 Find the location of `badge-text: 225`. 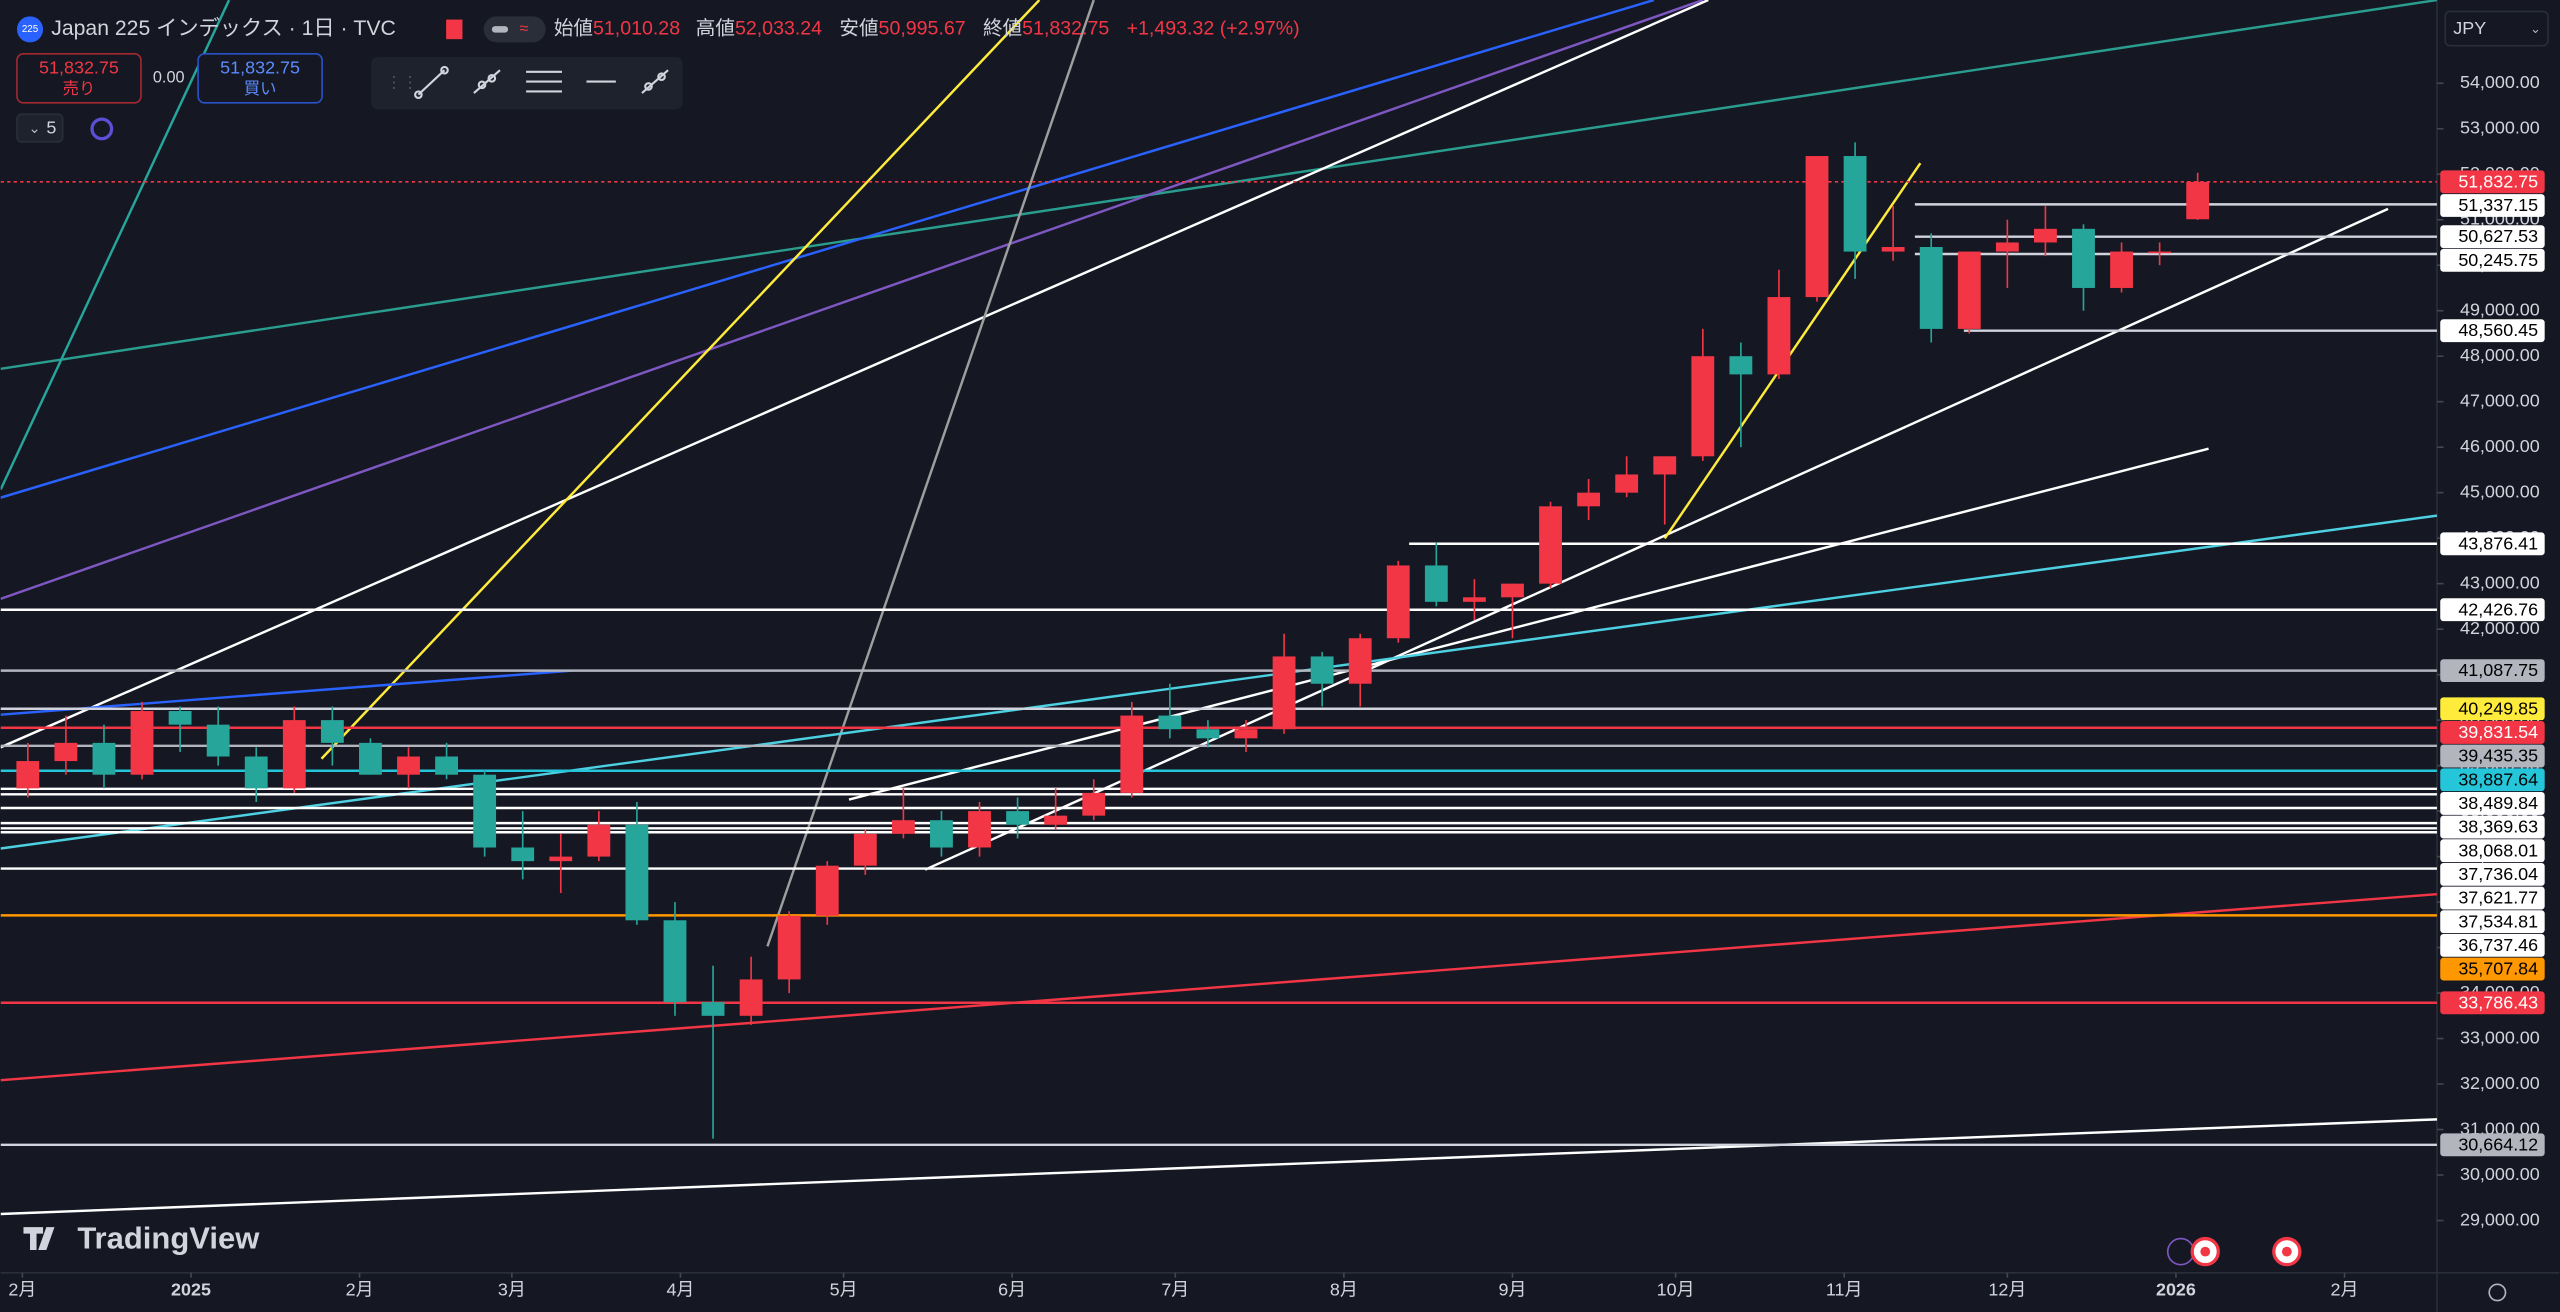

badge-text: 225 is located at coordinates (30, 29).